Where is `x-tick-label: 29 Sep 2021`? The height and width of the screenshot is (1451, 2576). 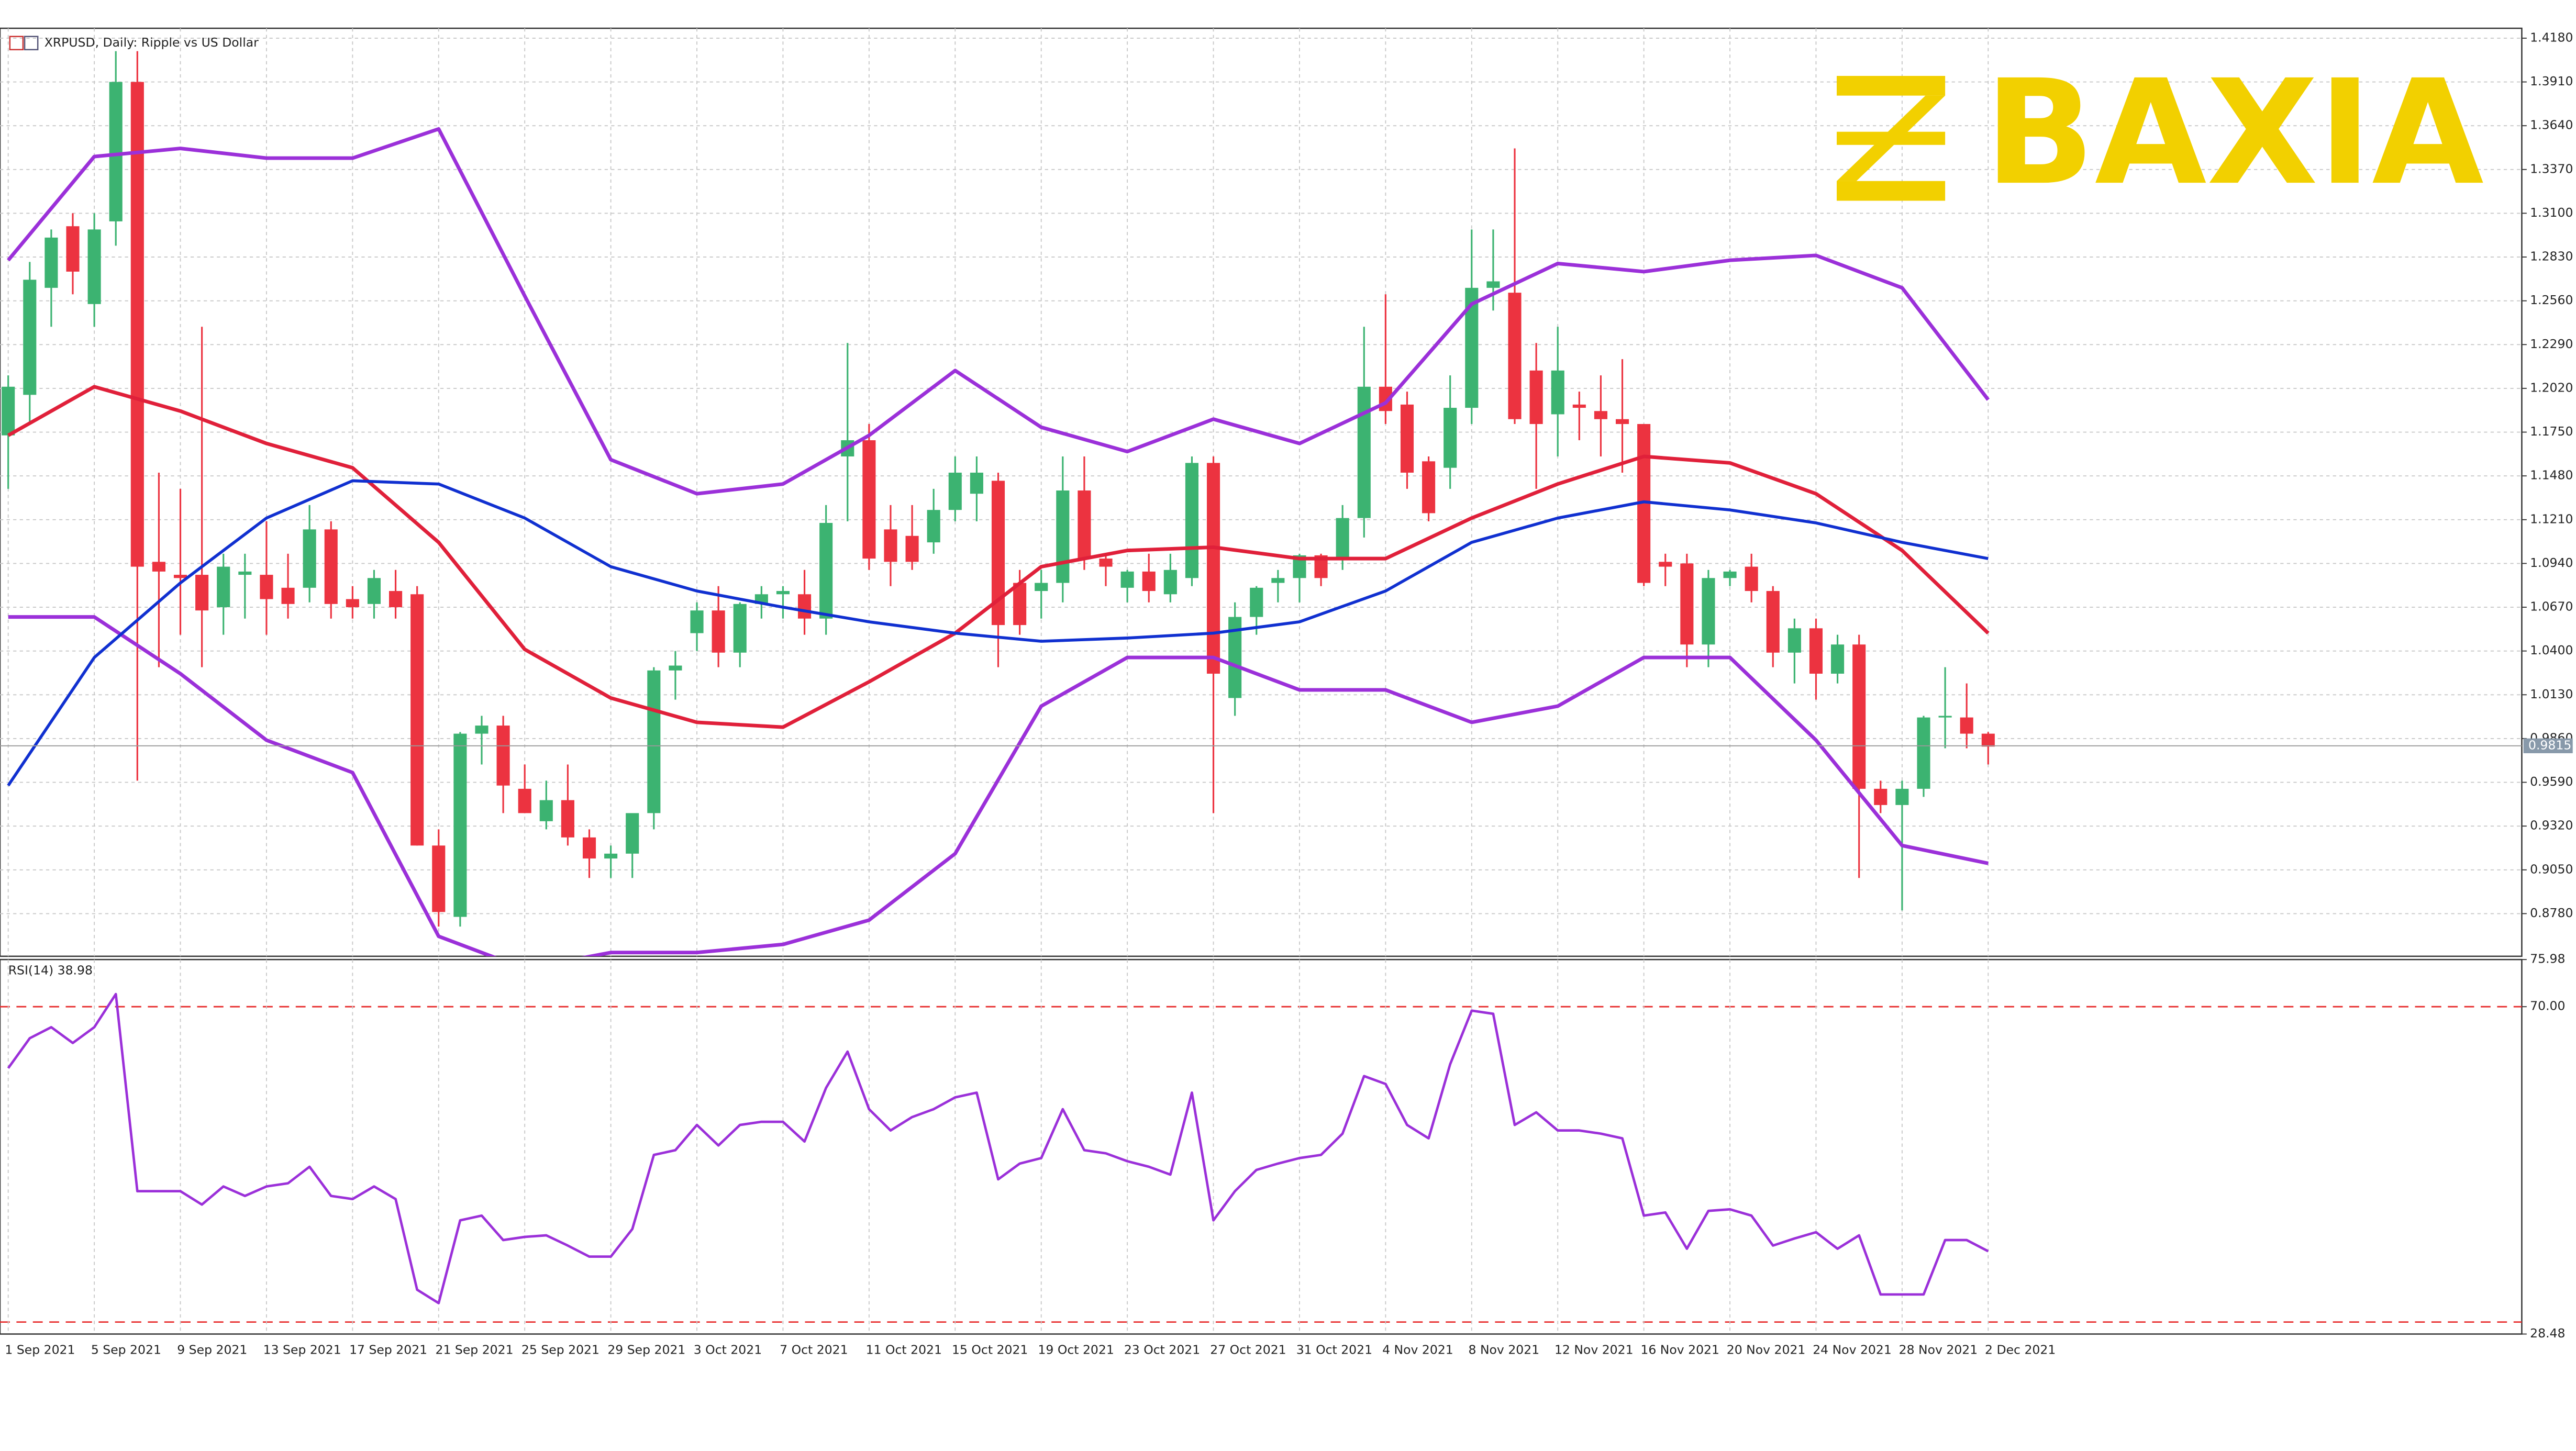 x-tick-label: 29 Sep 2021 is located at coordinates (646, 1350).